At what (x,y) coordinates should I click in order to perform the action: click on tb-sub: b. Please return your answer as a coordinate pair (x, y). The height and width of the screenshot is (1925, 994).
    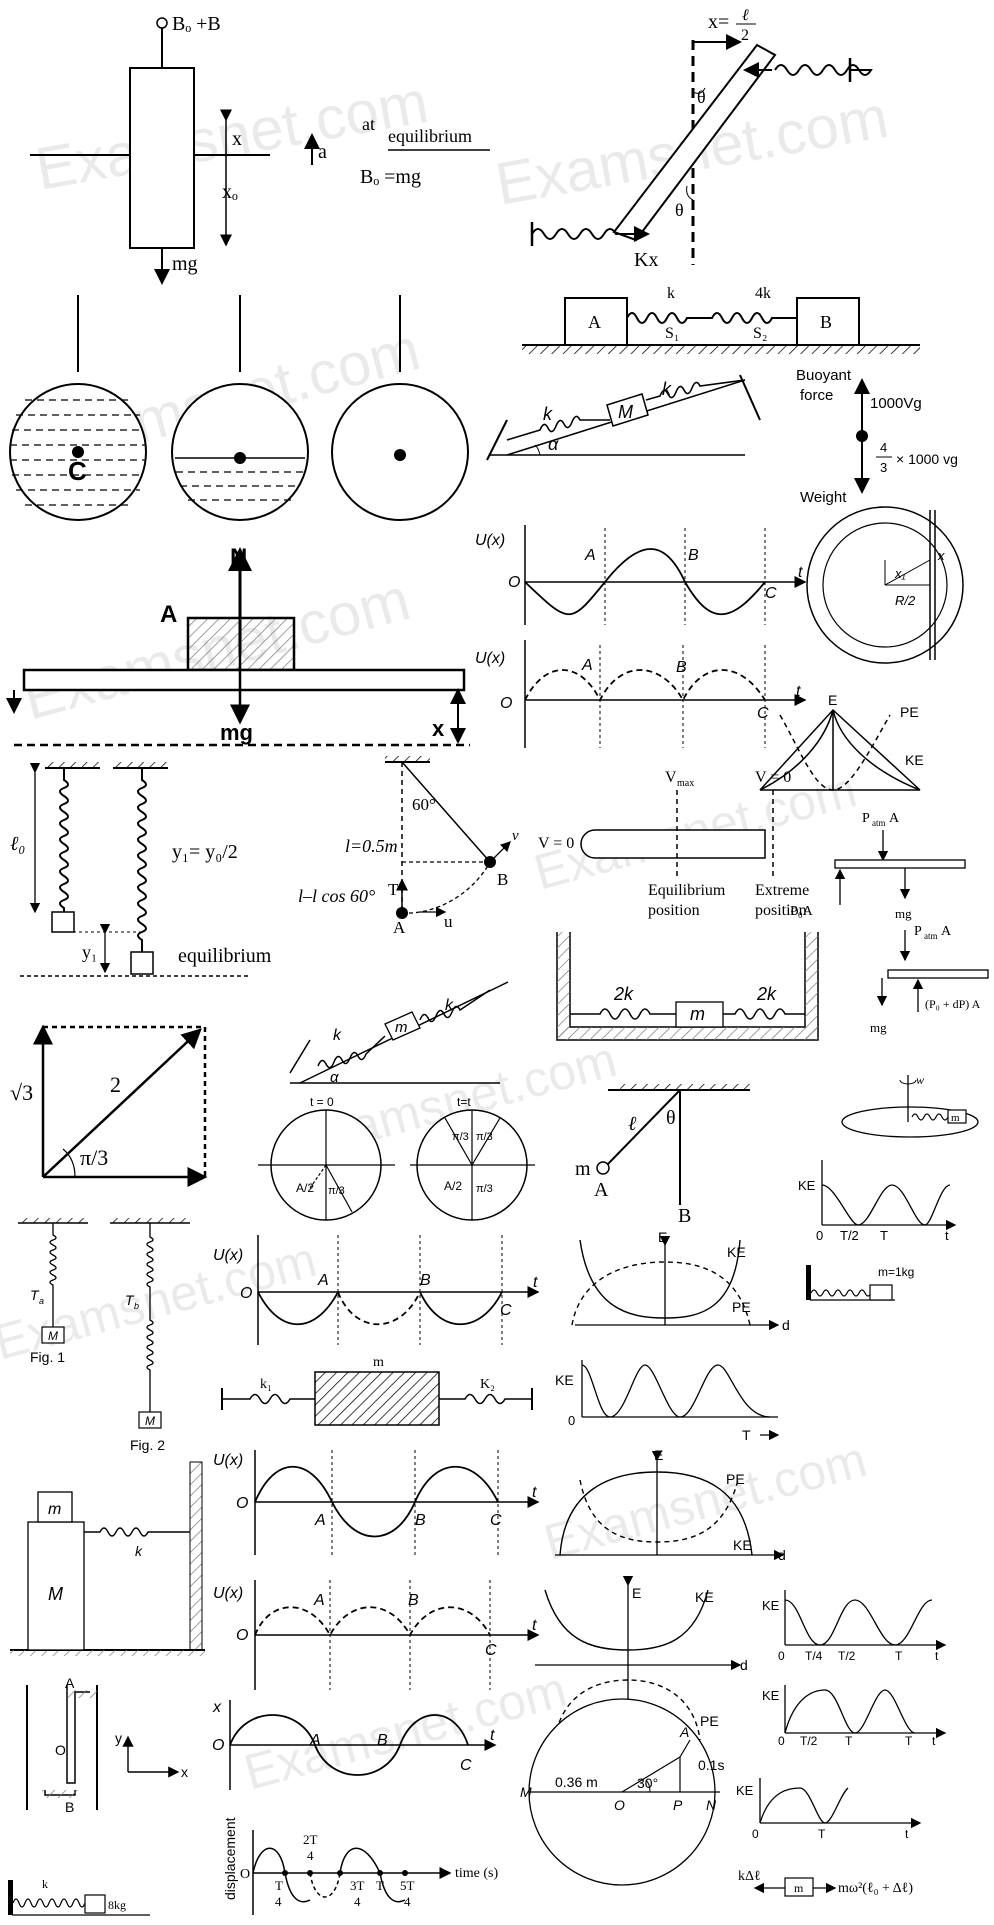
    Looking at the image, I should click on (136, 1306).